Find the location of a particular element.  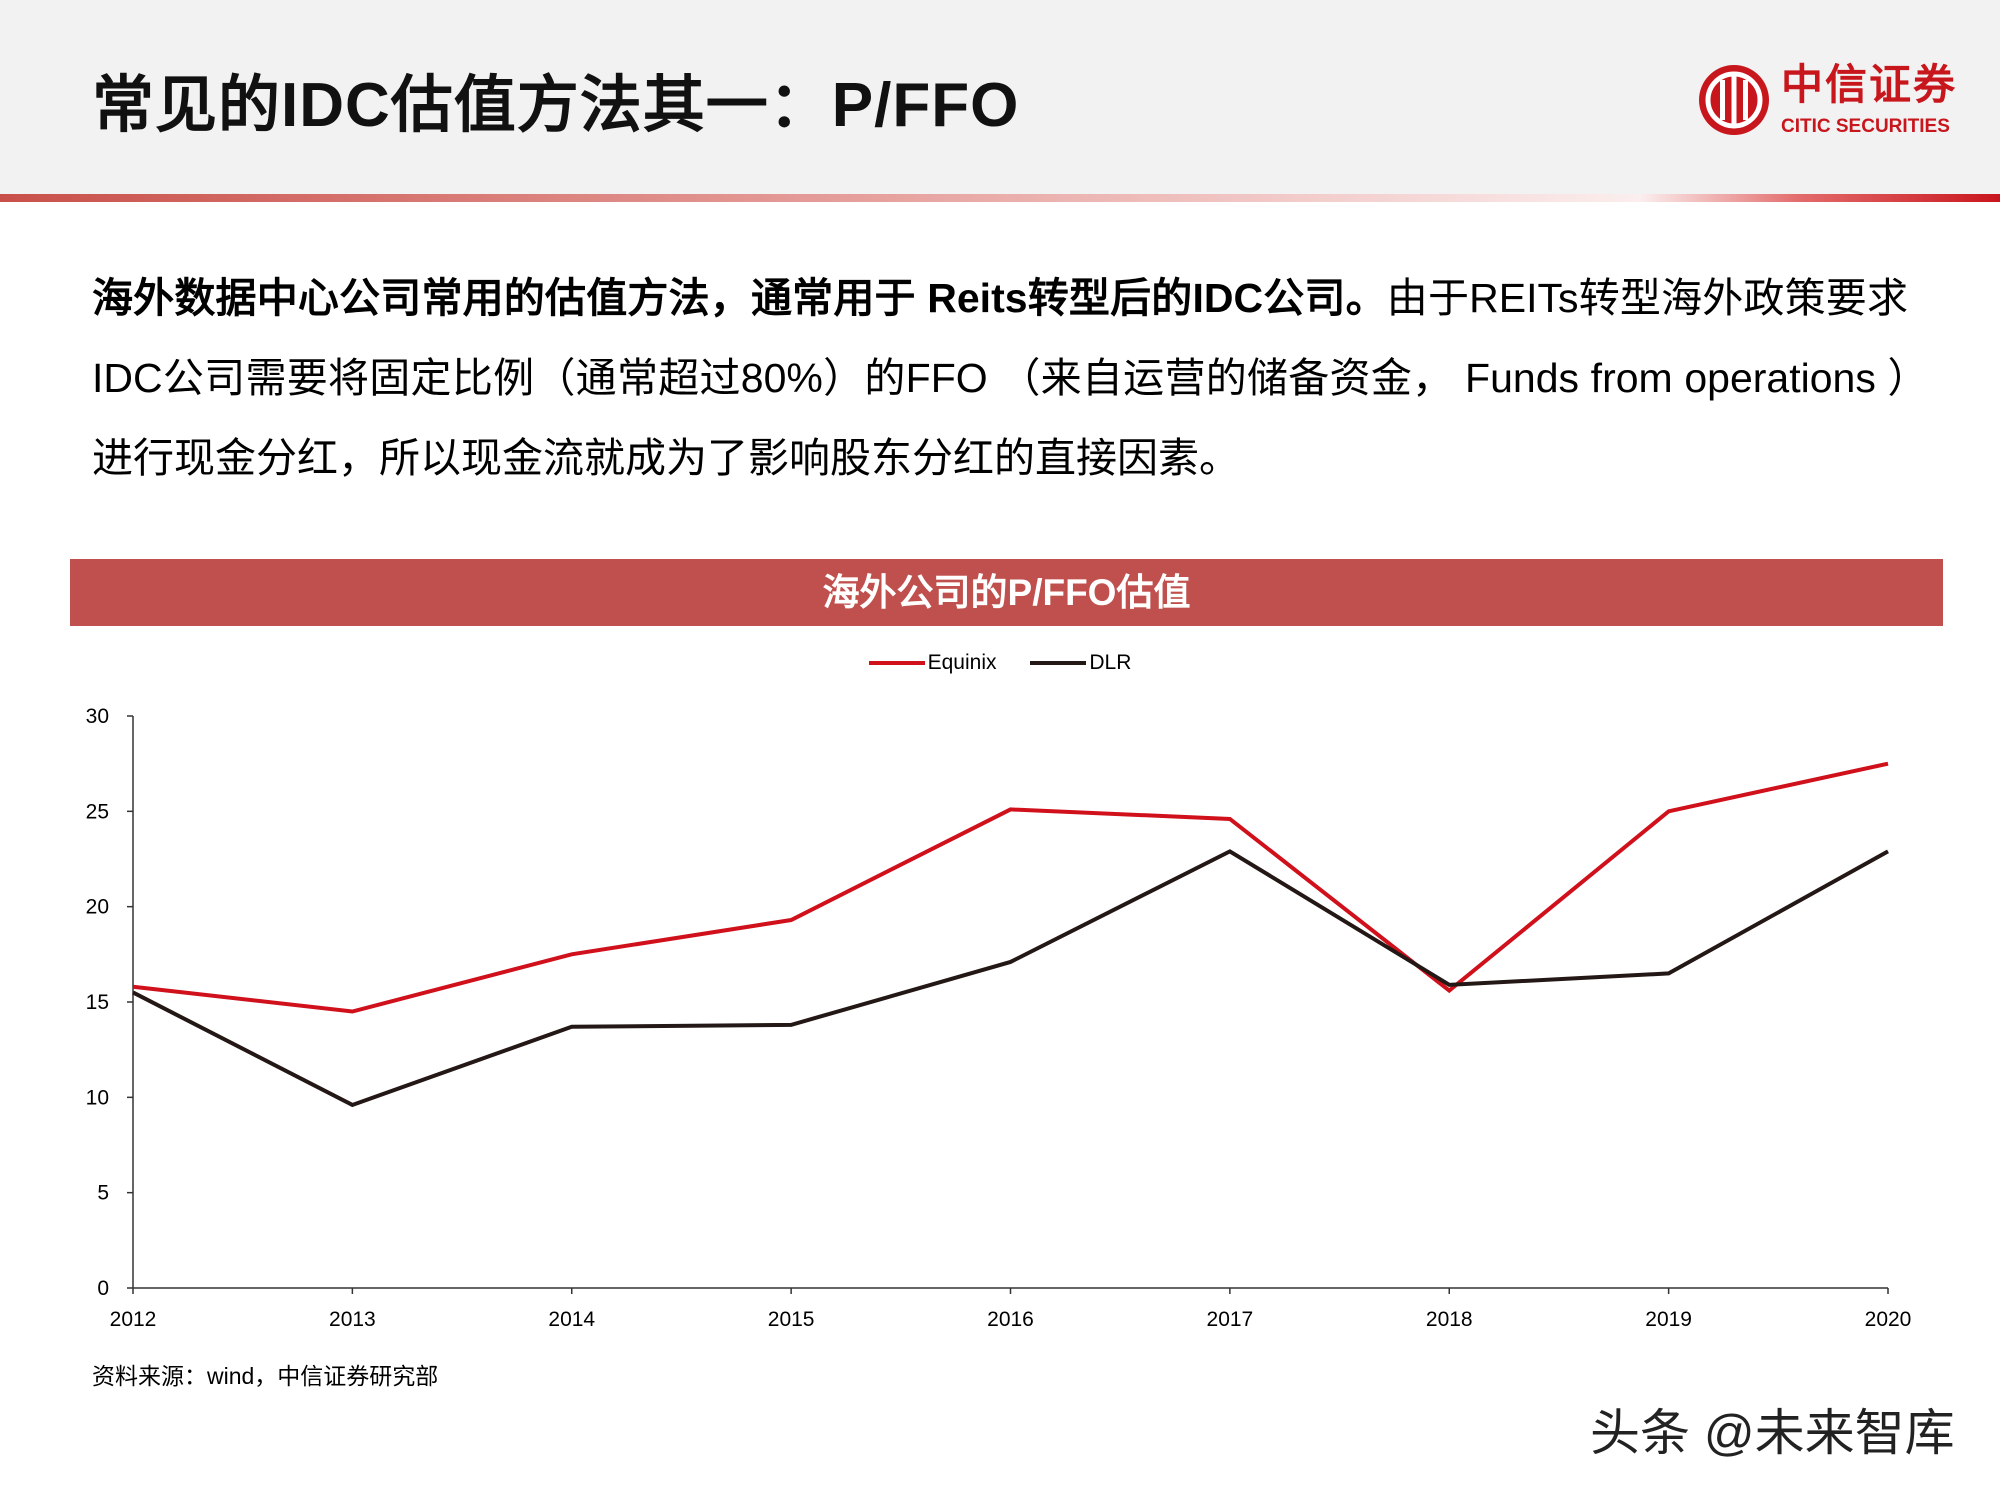

chart-legend: Equinix DLR is located at coordinates (1000, 663).